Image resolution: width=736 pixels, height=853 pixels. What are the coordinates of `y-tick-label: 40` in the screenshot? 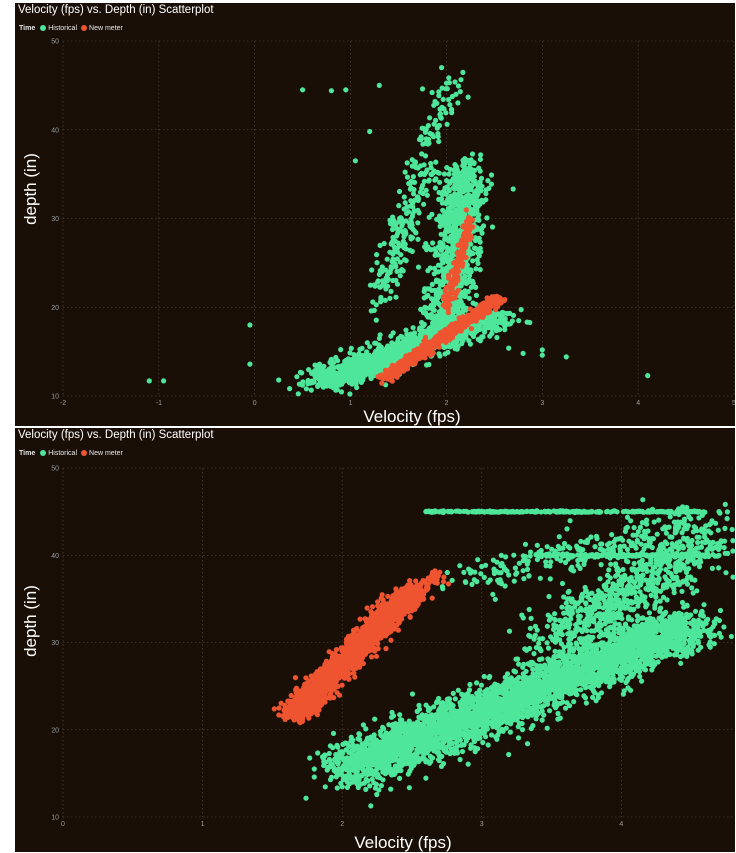 It's located at (55, 130).